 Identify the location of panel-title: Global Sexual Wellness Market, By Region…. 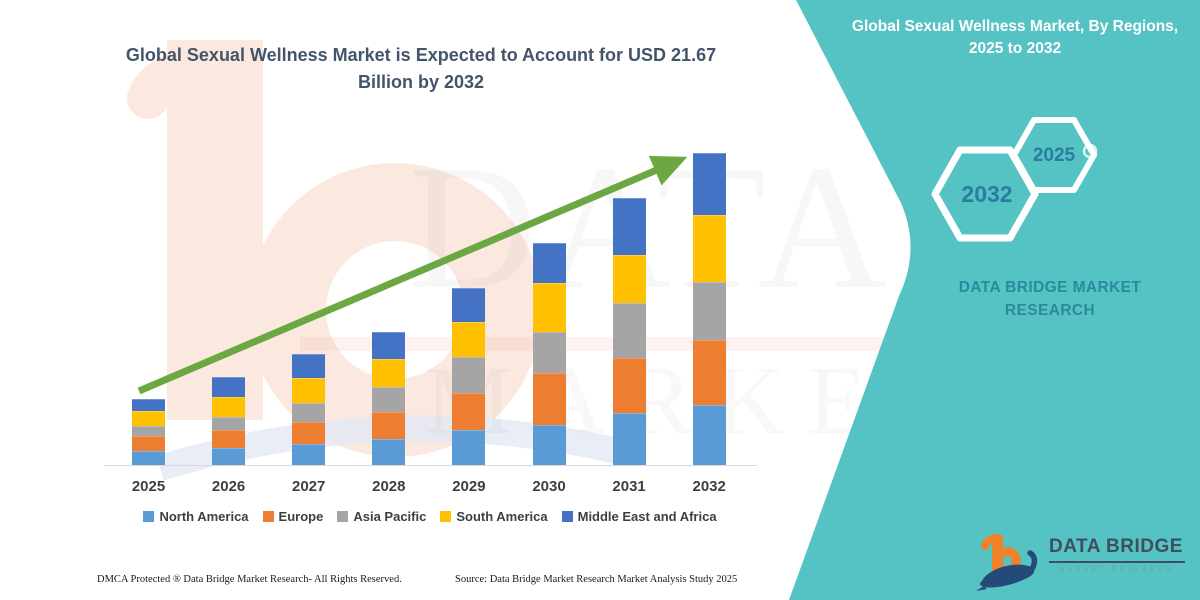
(1015, 37).